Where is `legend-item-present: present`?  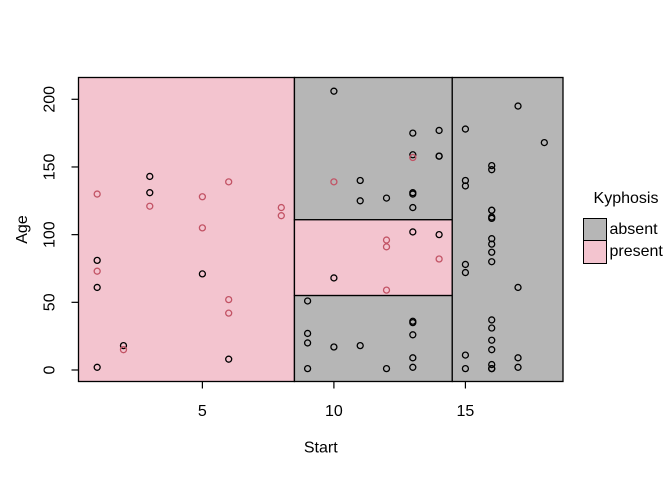
legend-item-present: present is located at coordinates (626, 252).